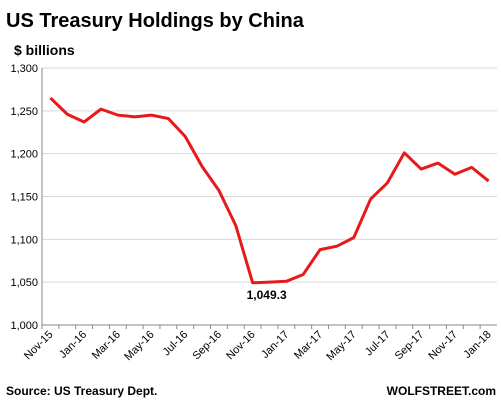 The image size is (501, 409). What do you see at coordinates (24, 283) in the screenshot?
I see `y-tick-label: 1,050` at bounding box center [24, 283].